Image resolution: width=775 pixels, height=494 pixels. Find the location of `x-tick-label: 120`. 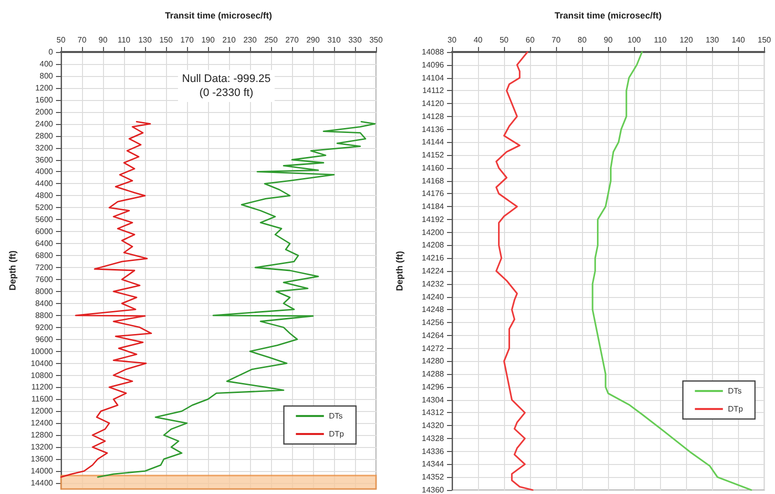

x-tick-label: 120 is located at coordinates (687, 40).